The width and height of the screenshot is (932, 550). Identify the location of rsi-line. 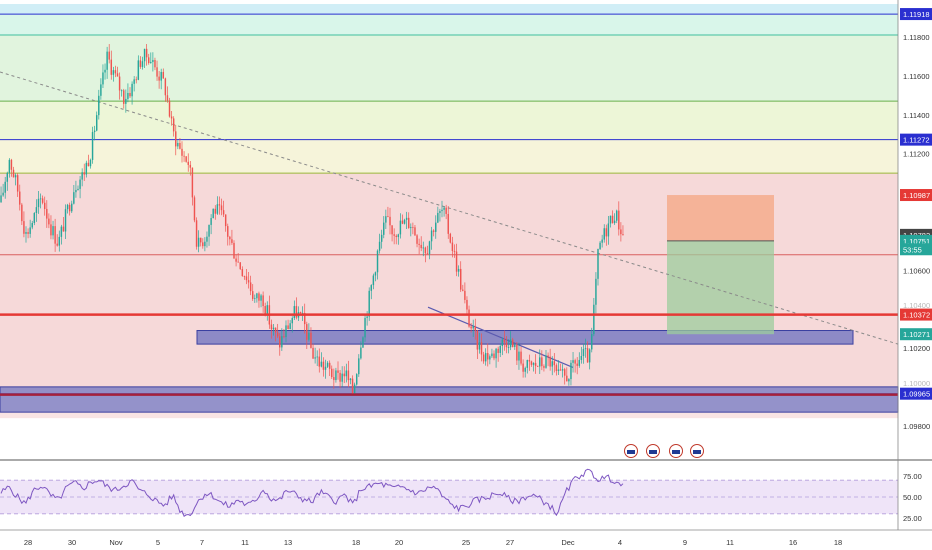
(312, 492).